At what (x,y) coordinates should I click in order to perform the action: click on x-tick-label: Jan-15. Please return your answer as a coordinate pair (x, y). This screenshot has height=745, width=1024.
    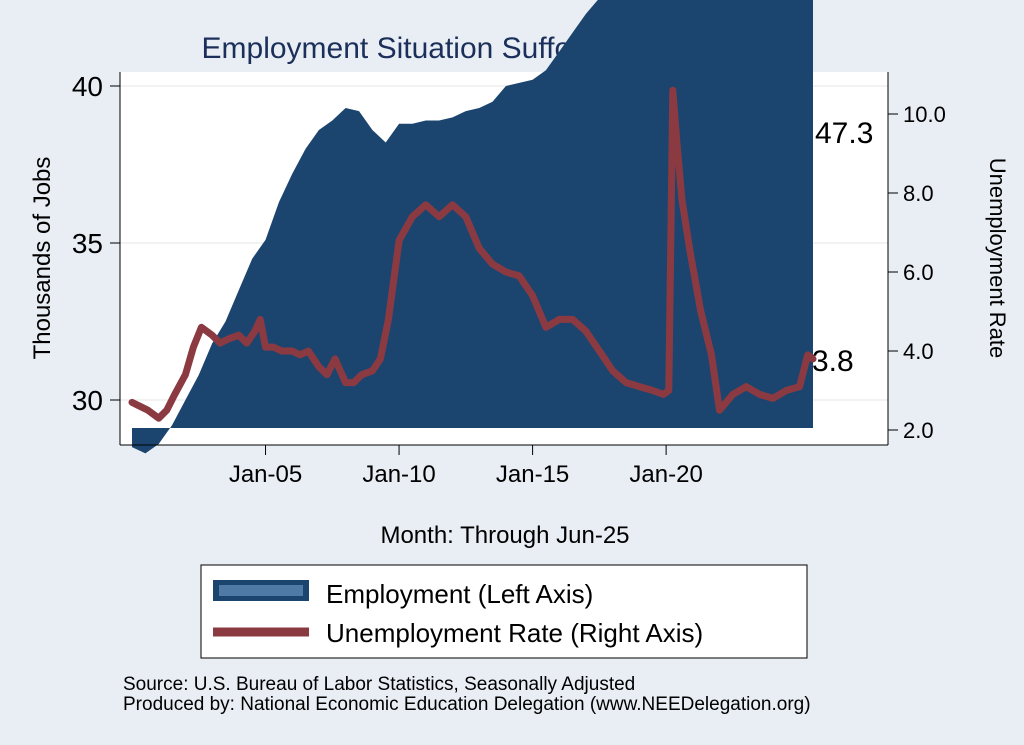
    Looking at the image, I should click on (532, 474).